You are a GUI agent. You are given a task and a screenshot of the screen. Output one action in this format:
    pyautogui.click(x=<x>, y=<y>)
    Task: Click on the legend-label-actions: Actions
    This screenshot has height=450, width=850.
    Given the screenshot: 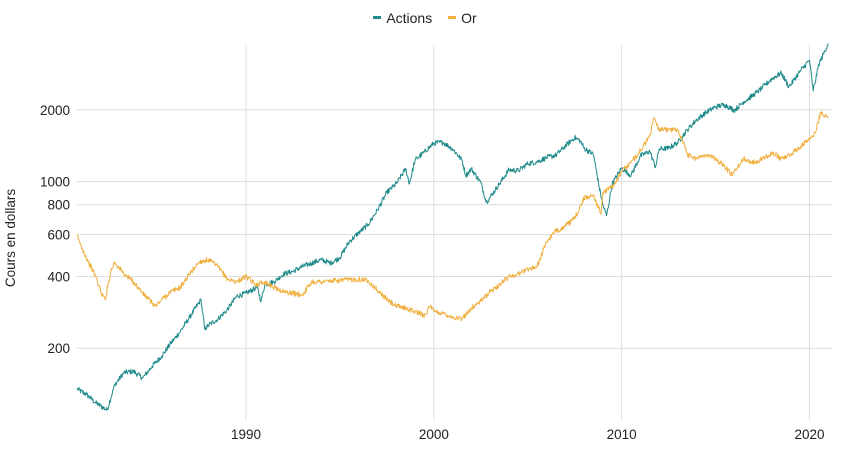 What is the action you would take?
    pyautogui.click(x=409, y=17)
    